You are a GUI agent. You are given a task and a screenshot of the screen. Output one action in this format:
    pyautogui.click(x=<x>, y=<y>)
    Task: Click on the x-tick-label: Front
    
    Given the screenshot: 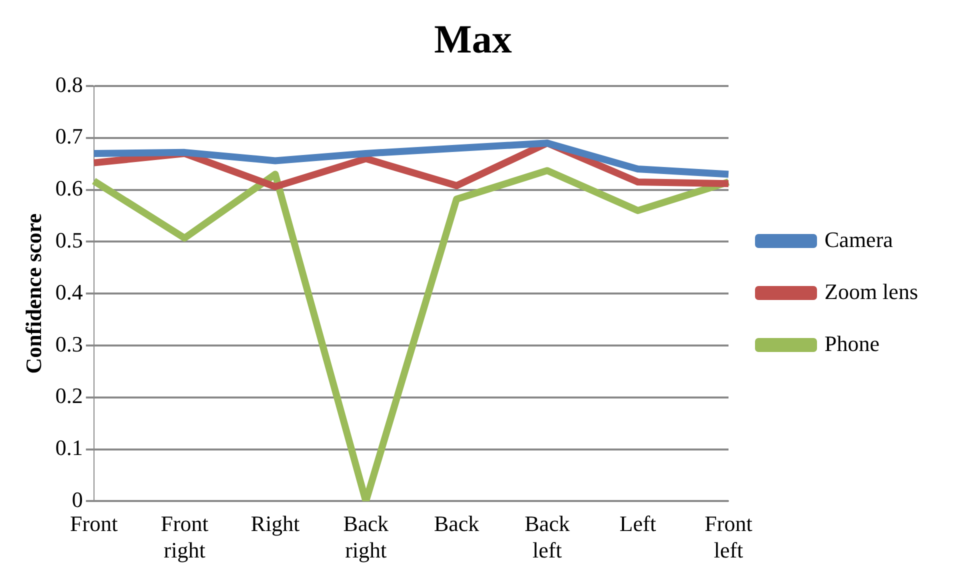 What is the action you would take?
    pyautogui.click(x=94, y=523)
    